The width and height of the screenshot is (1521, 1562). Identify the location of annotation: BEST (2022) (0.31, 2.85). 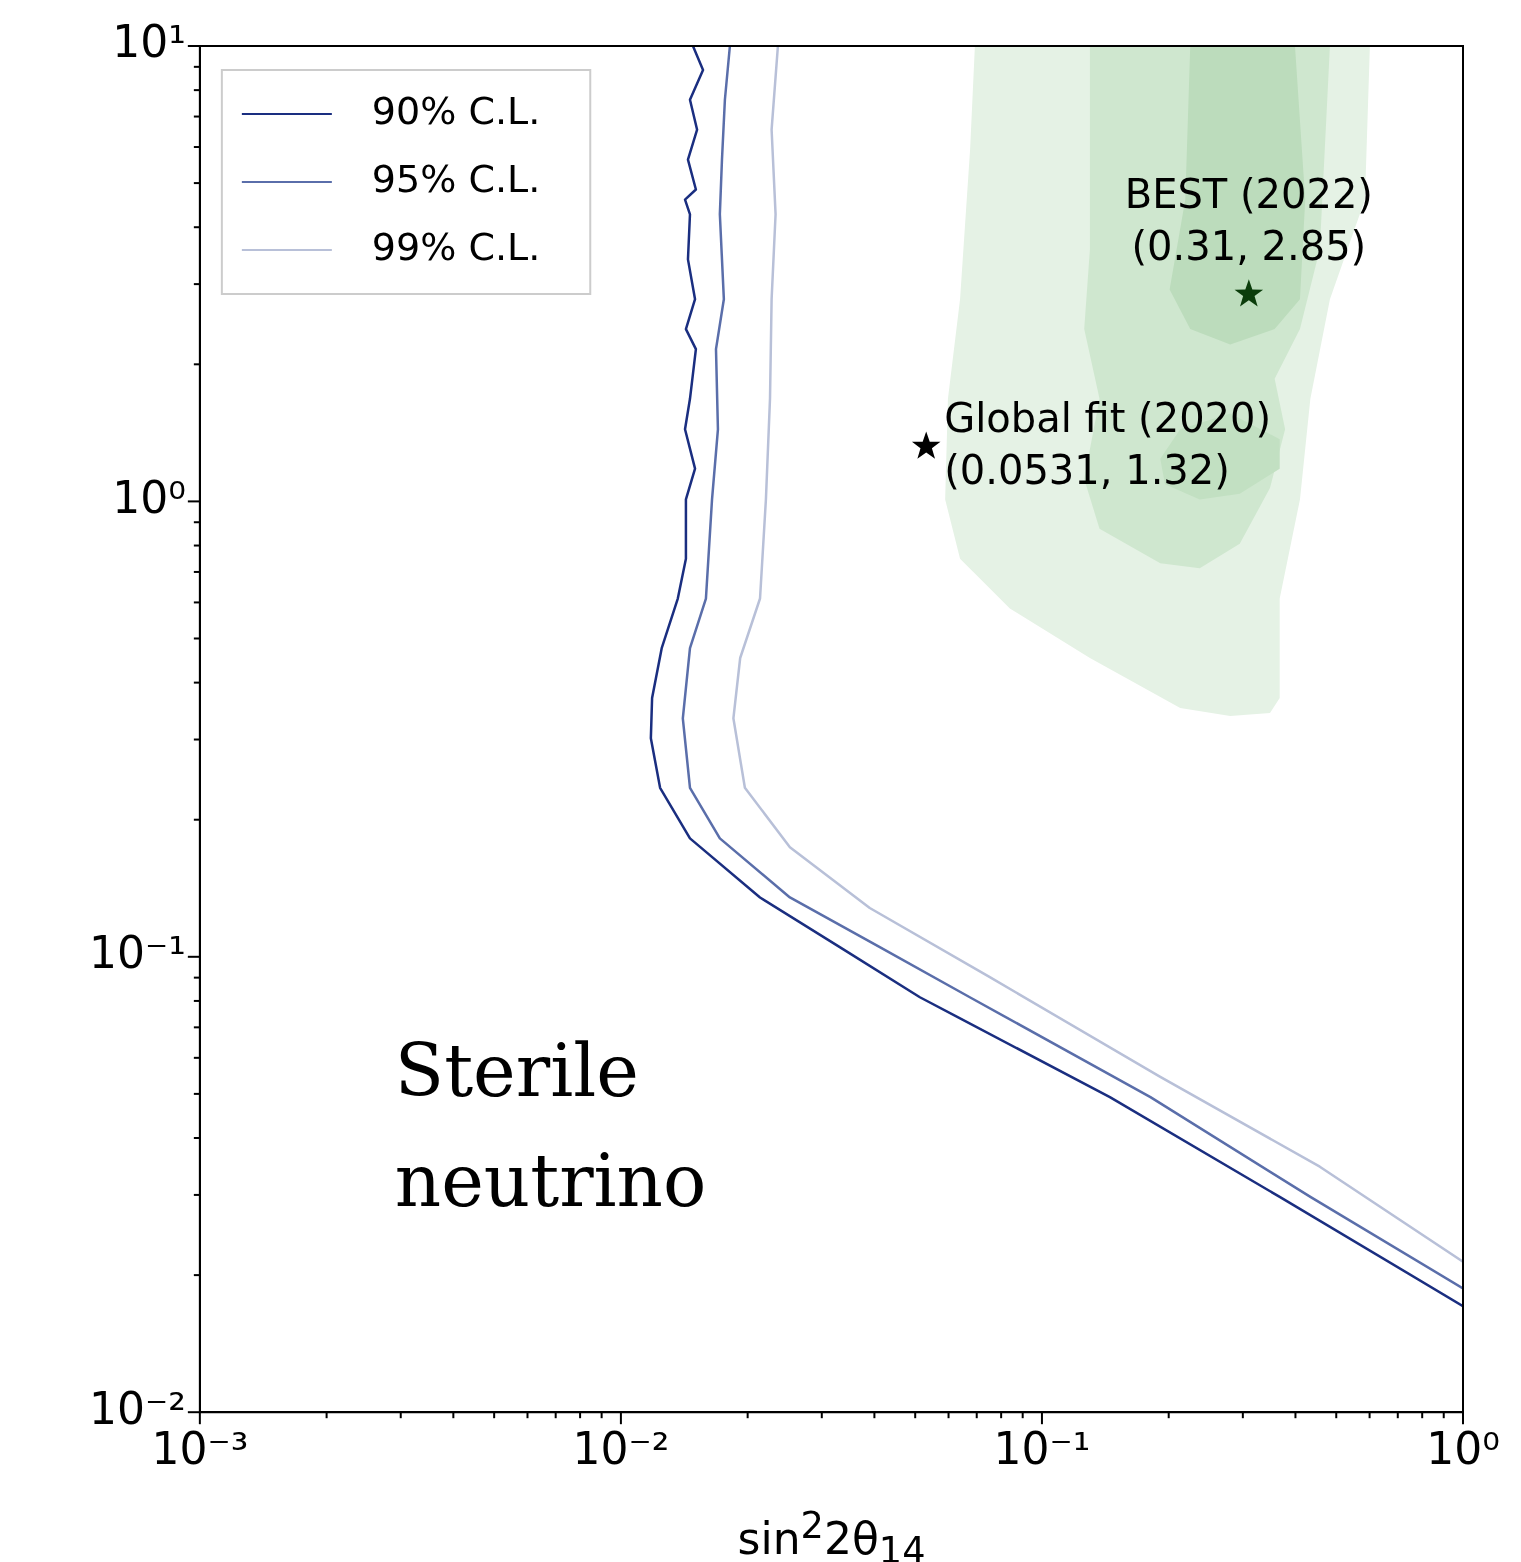
(1248, 220).